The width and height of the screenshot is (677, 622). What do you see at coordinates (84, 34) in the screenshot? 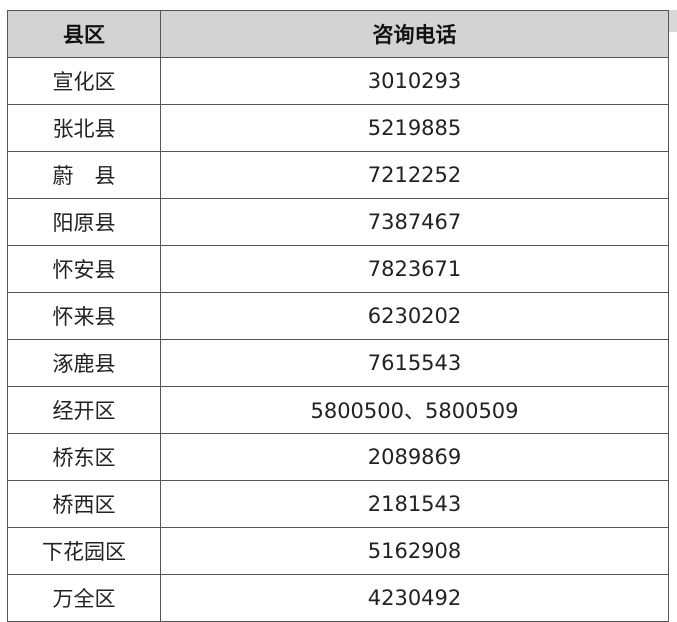
I see `header-district: 县区` at bounding box center [84, 34].